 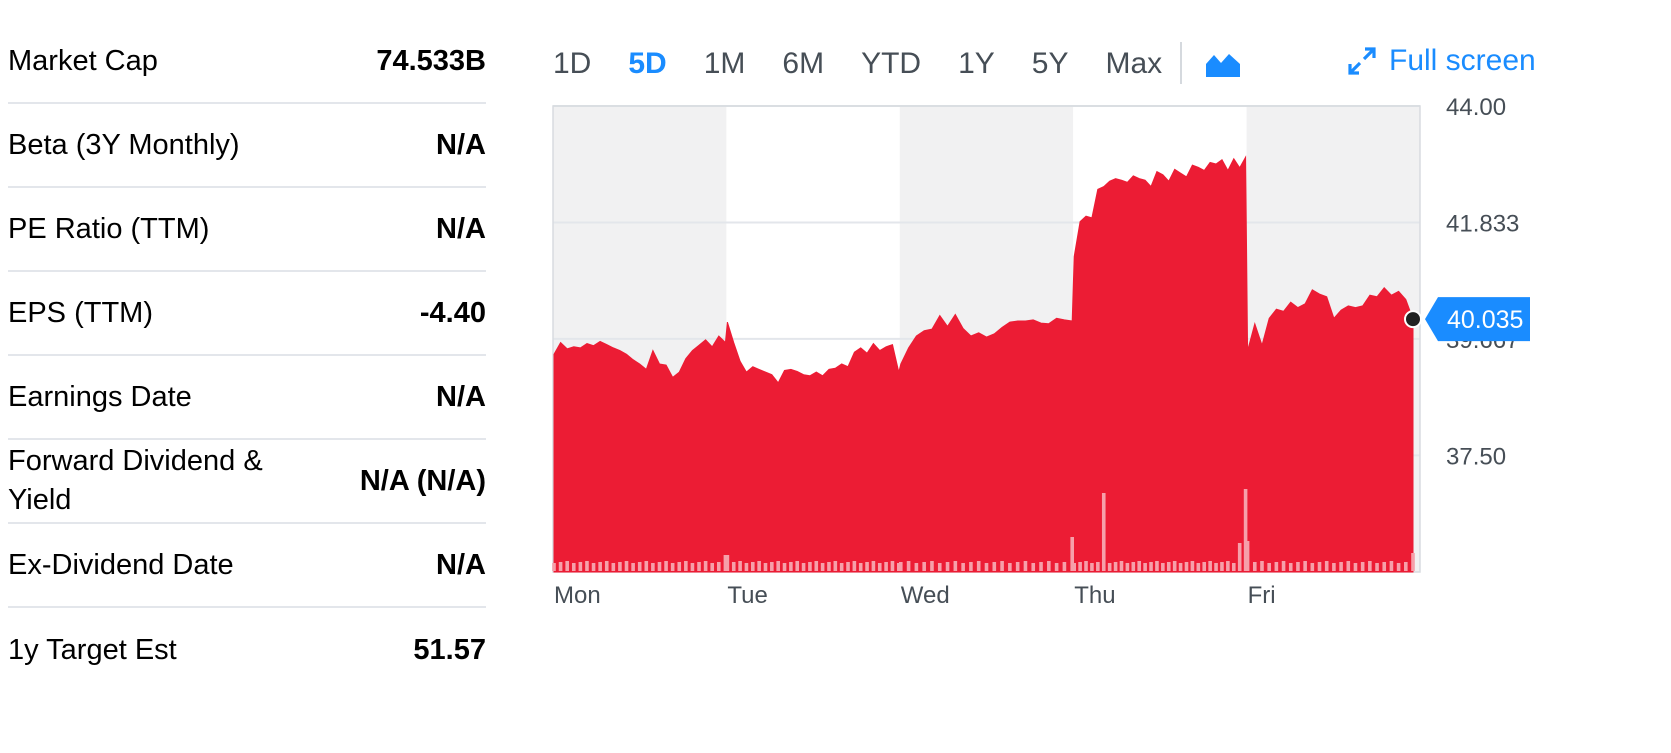 What do you see at coordinates (1094, 595) in the screenshot?
I see `x-tick-label: Thu` at bounding box center [1094, 595].